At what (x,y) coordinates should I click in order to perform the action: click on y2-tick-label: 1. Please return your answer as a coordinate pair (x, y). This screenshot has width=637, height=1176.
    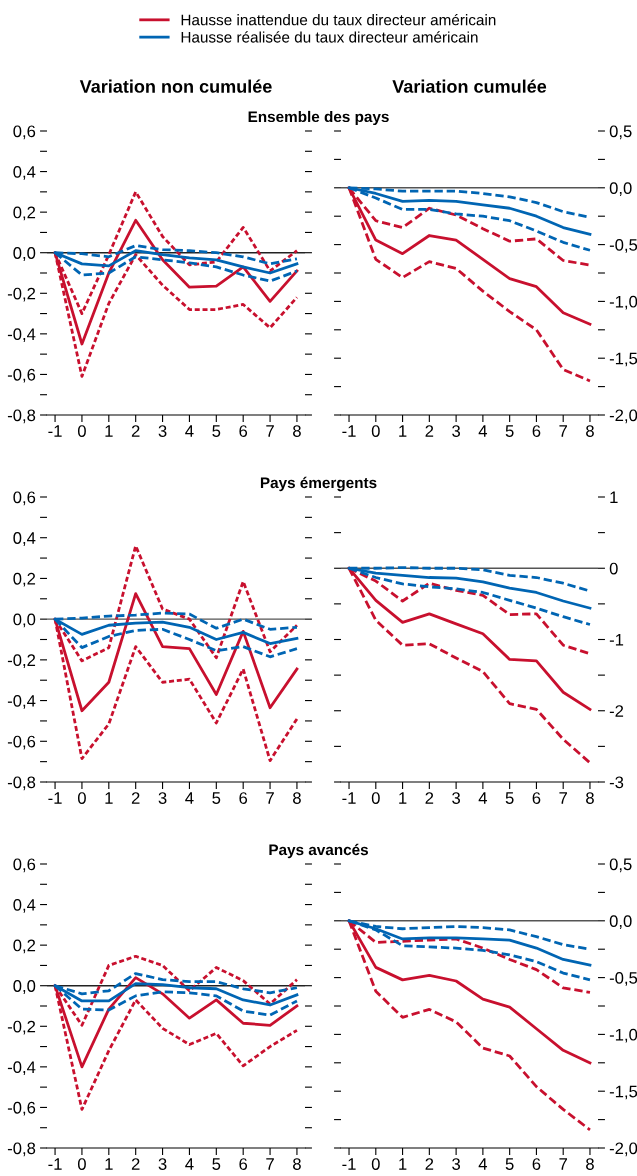
    Looking at the image, I should click on (614, 497).